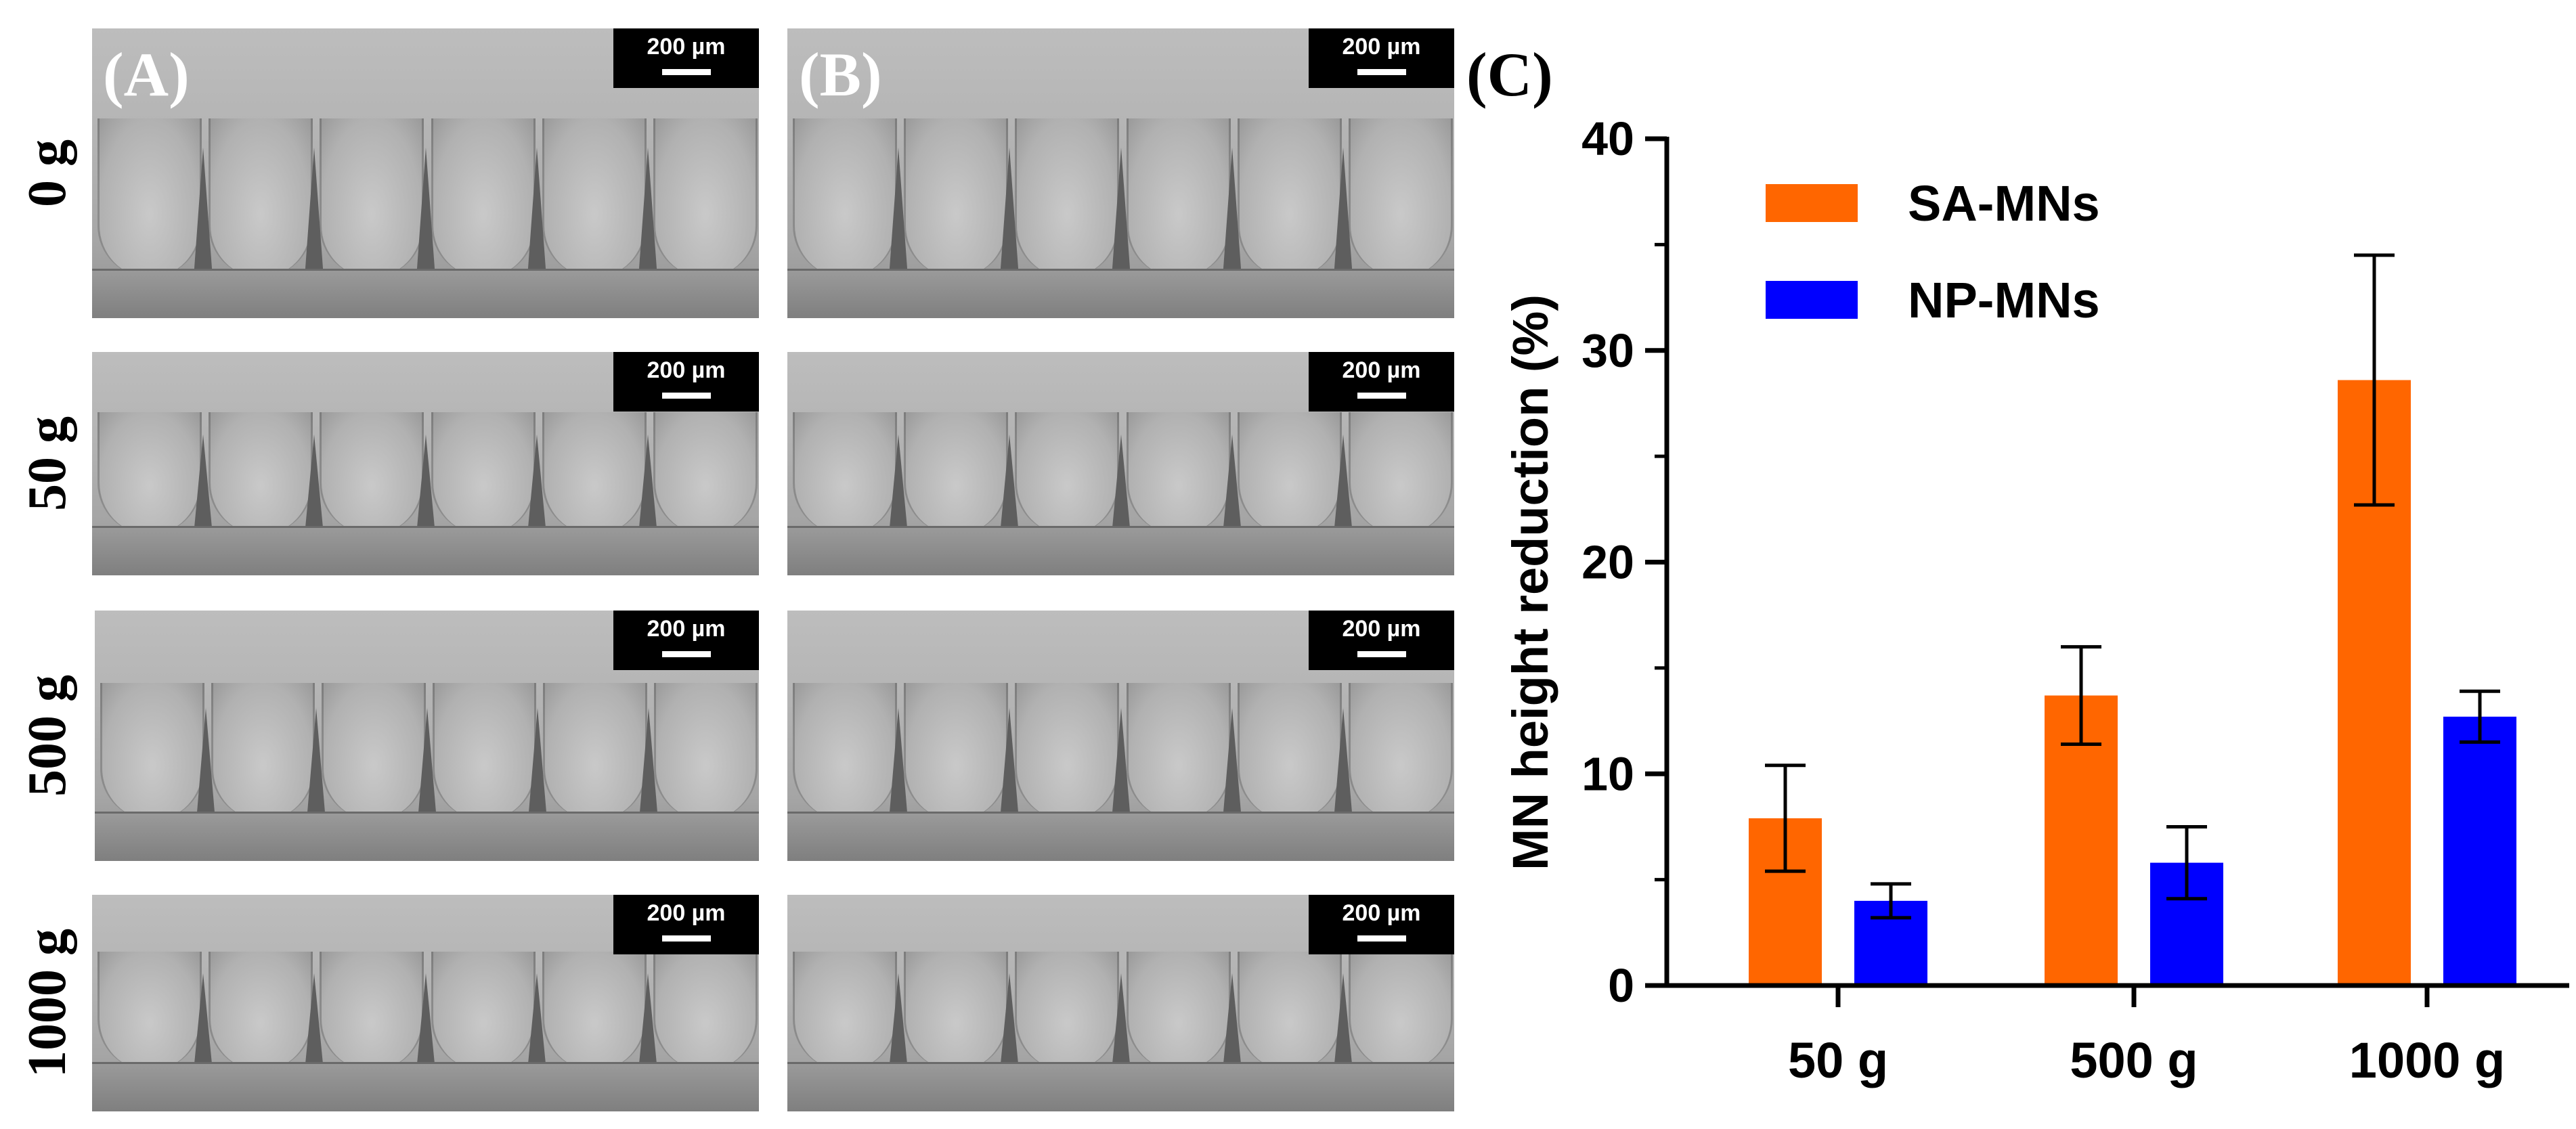 The image size is (2576, 1129). Describe the element at coordinates (1607, 562) in the screenshot. I see `y-tick-label: 20` at that location.